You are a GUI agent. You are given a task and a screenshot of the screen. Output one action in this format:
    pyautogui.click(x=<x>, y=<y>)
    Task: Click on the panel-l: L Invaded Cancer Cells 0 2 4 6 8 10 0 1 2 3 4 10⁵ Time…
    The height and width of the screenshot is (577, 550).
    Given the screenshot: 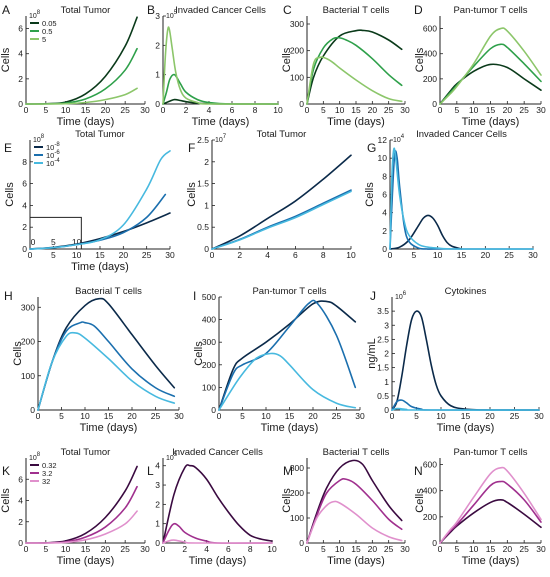 What is the action you would take?
    pyautogui.click(x=212, y=507)
    